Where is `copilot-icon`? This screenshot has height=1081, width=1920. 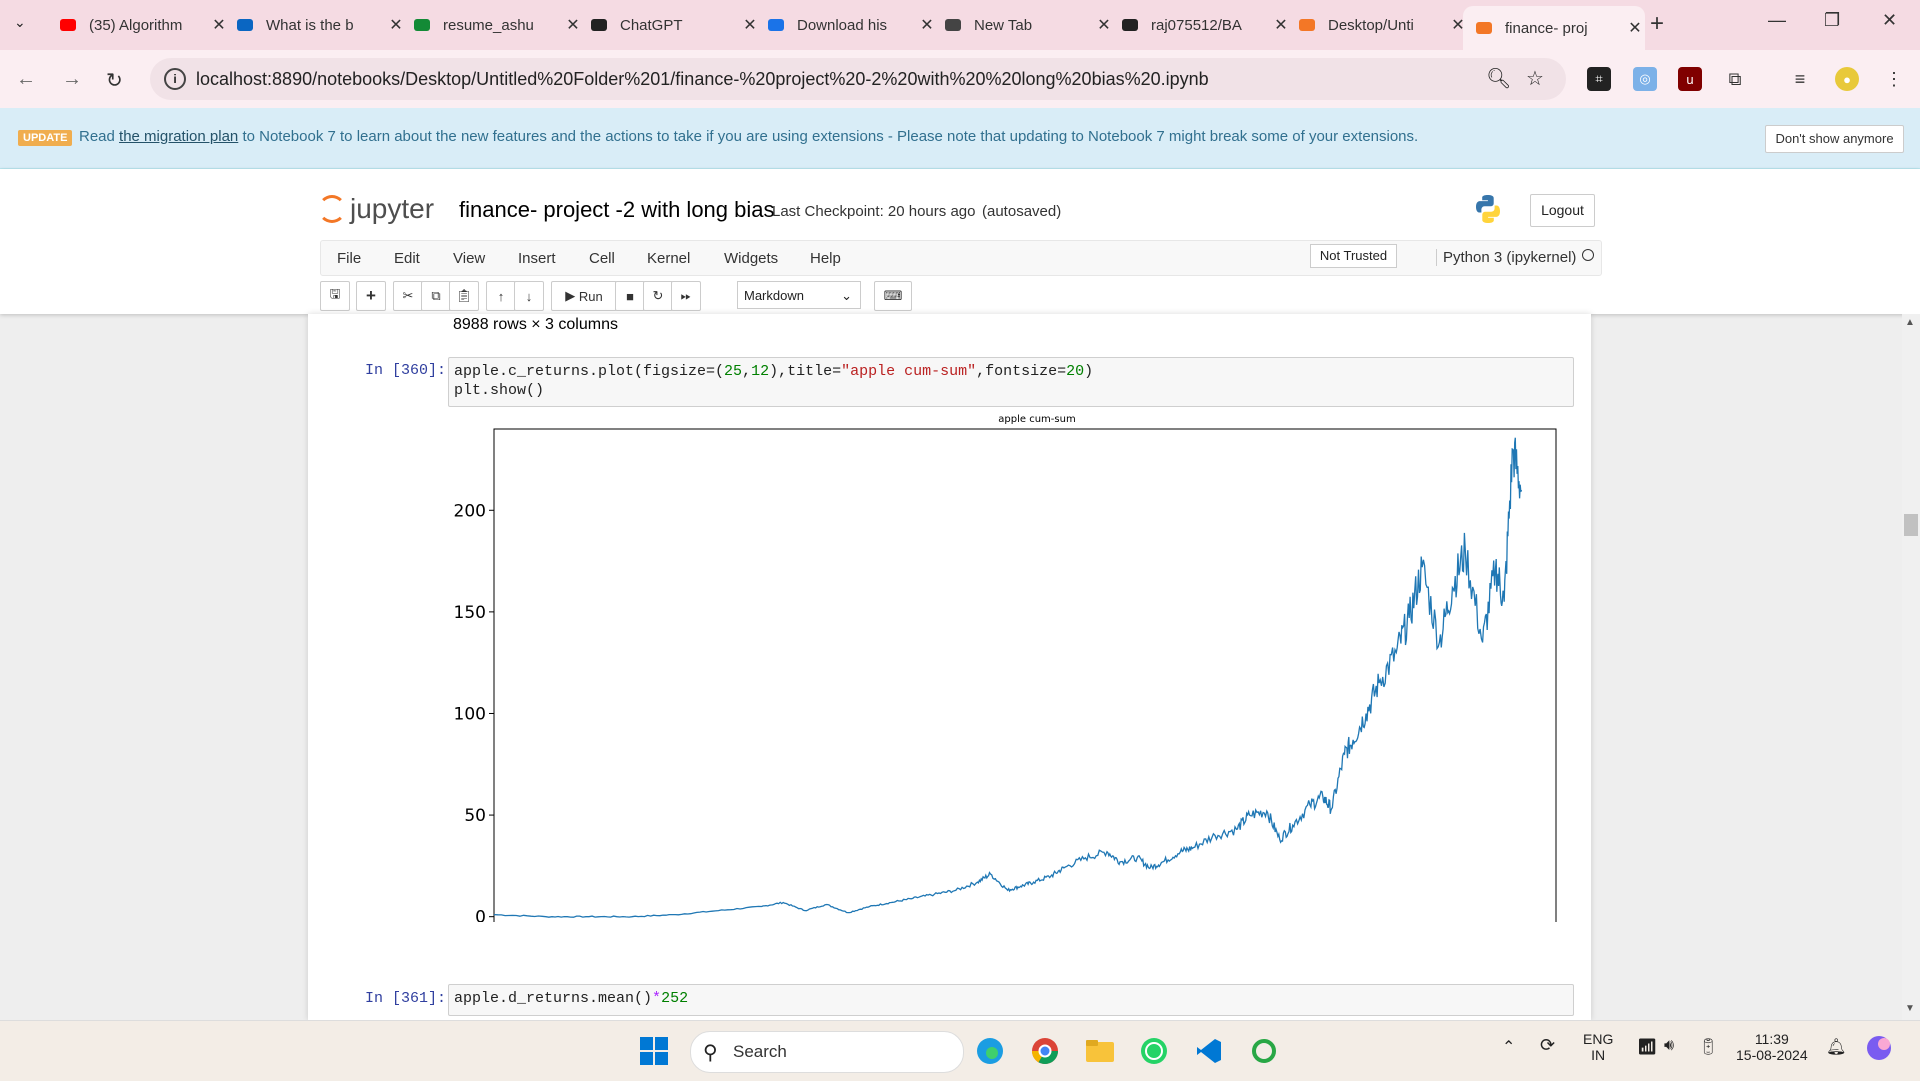 copilot-icon is located at coordinates (1879, 1049).